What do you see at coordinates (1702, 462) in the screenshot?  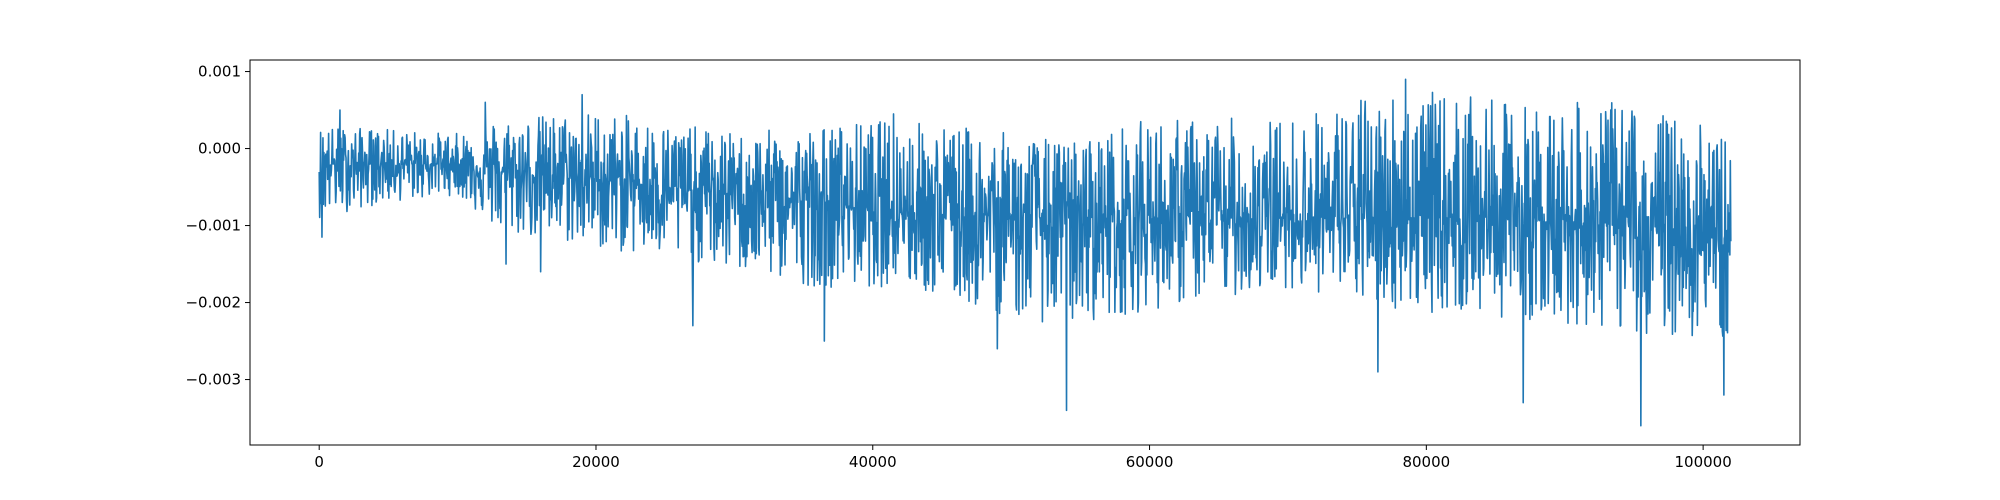 I see `x-tick-label: 100000` at bounding box center [1702, 462].